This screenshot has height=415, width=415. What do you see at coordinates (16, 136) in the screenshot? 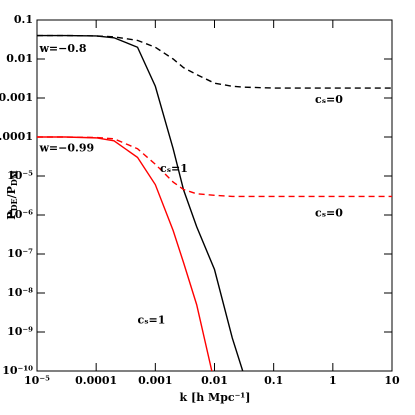
I see `y-tick-label: 0.0001` at bounding box center [16, 136].